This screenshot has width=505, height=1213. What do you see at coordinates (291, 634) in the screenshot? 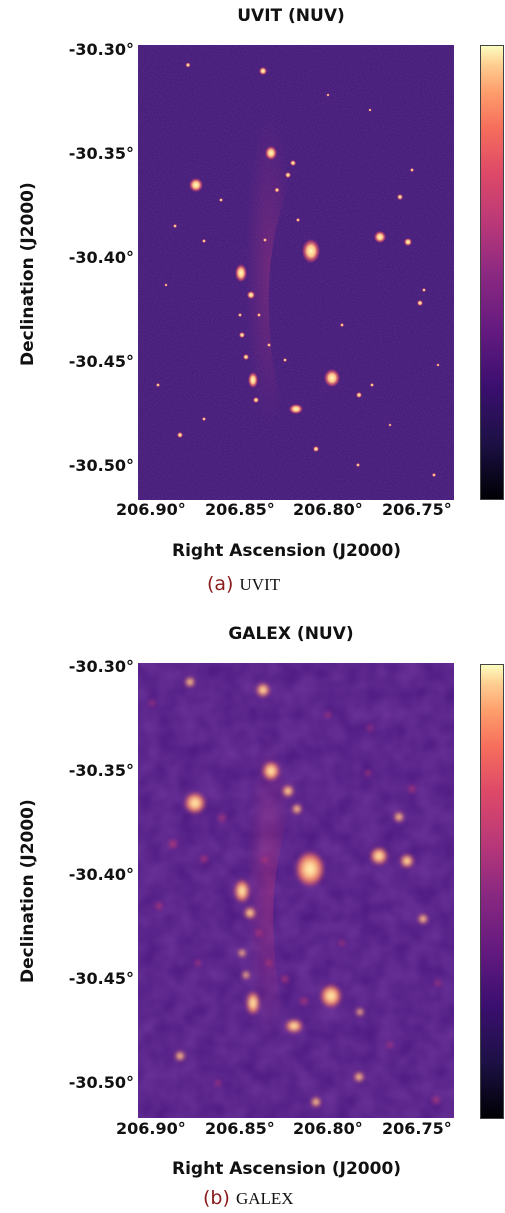
I see `panel-title: GALEX (NUV)` at bounding box center [291, 634].